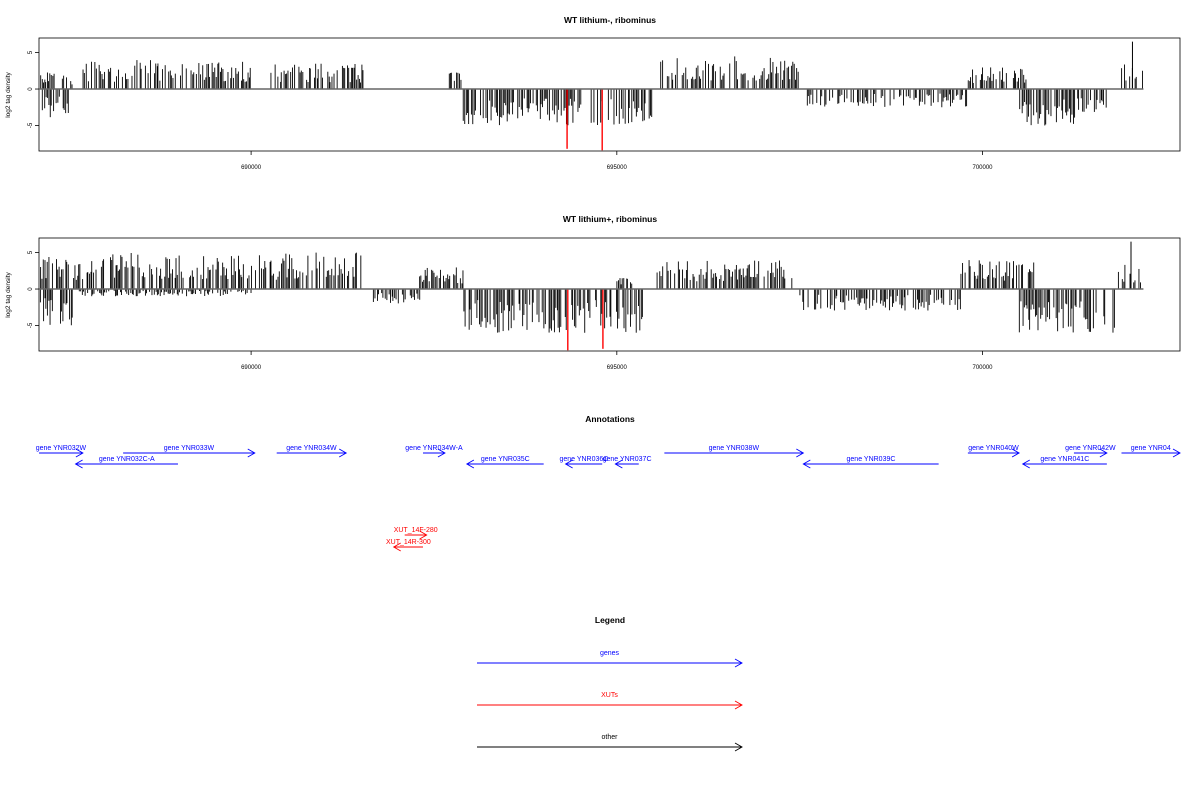 The image size is (1200, 800). I want to click on legend-label: other, so click(610, 737).